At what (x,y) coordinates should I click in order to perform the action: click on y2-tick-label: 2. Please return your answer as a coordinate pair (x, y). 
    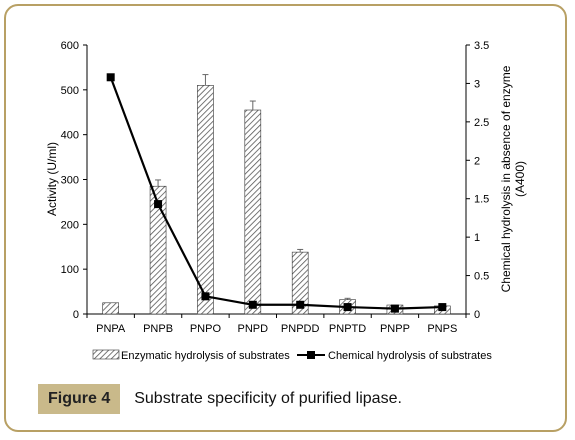
    Looking at the image, I should click on (477, 161).